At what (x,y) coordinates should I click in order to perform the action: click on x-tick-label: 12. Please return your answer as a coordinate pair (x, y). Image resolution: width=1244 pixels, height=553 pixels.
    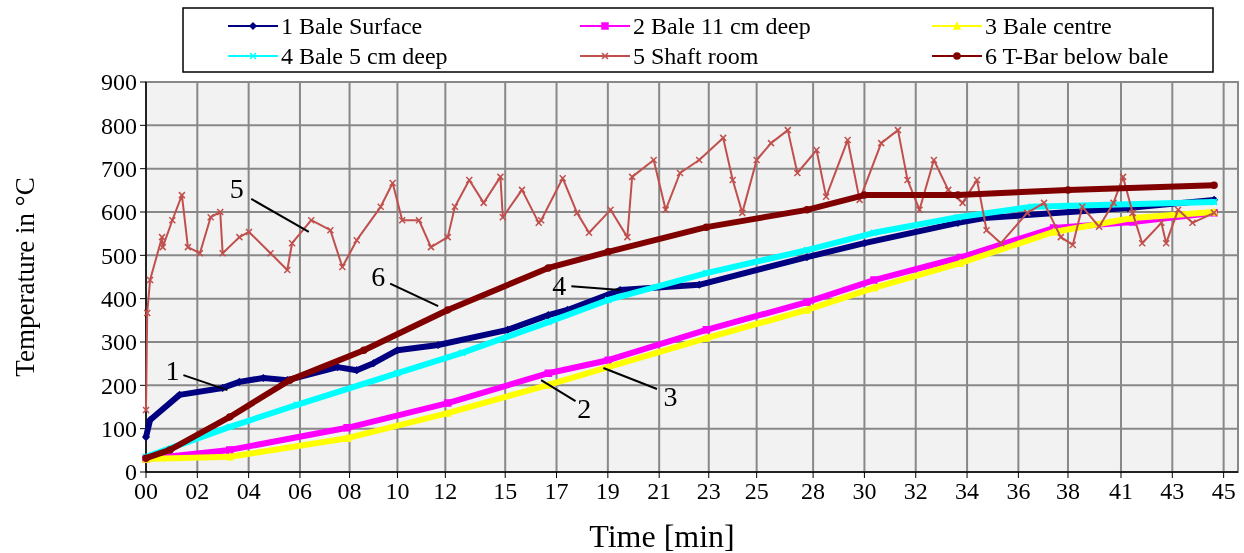
    Looking at the image, I should click on (445, 491).